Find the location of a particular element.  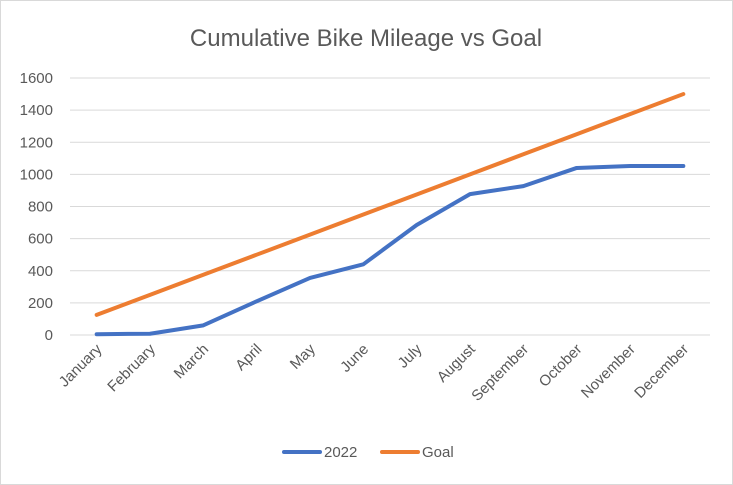

y-tick-label: 400 is located at coordinates (40, 271).